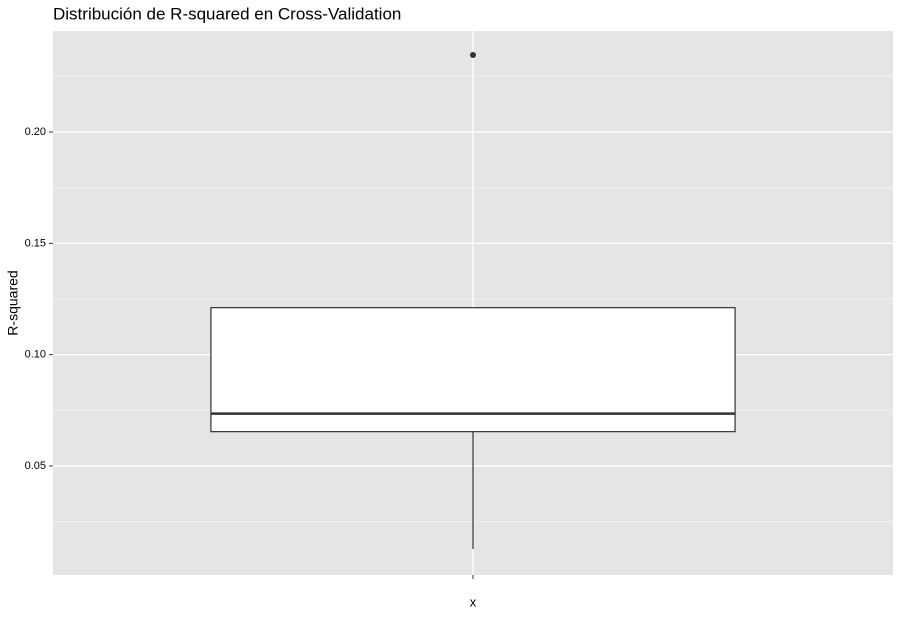  What do you see at coordinates (35, 355) in the screenshot?
I see `y-tick-label: 0.10` at bounding box center [35, 355].